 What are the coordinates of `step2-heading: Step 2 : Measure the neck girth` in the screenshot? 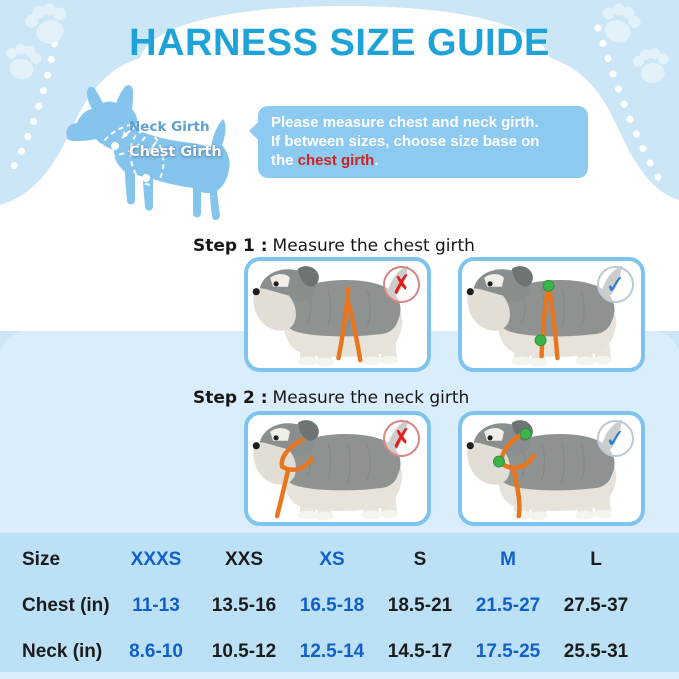 It's located at (331, 398).